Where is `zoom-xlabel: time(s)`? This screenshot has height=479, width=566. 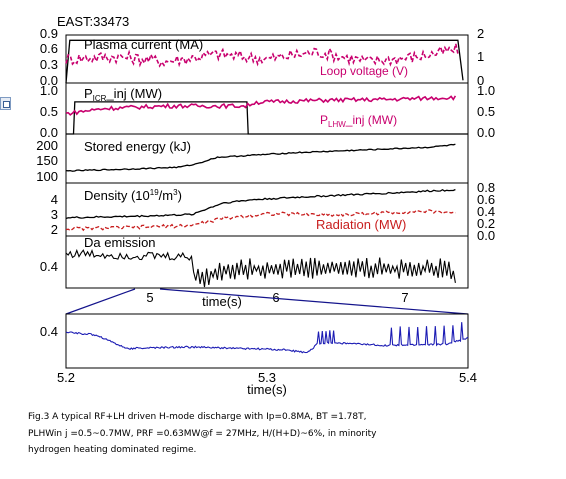 zoom-xlabel: time(s) is located at coordinates (267, 389).